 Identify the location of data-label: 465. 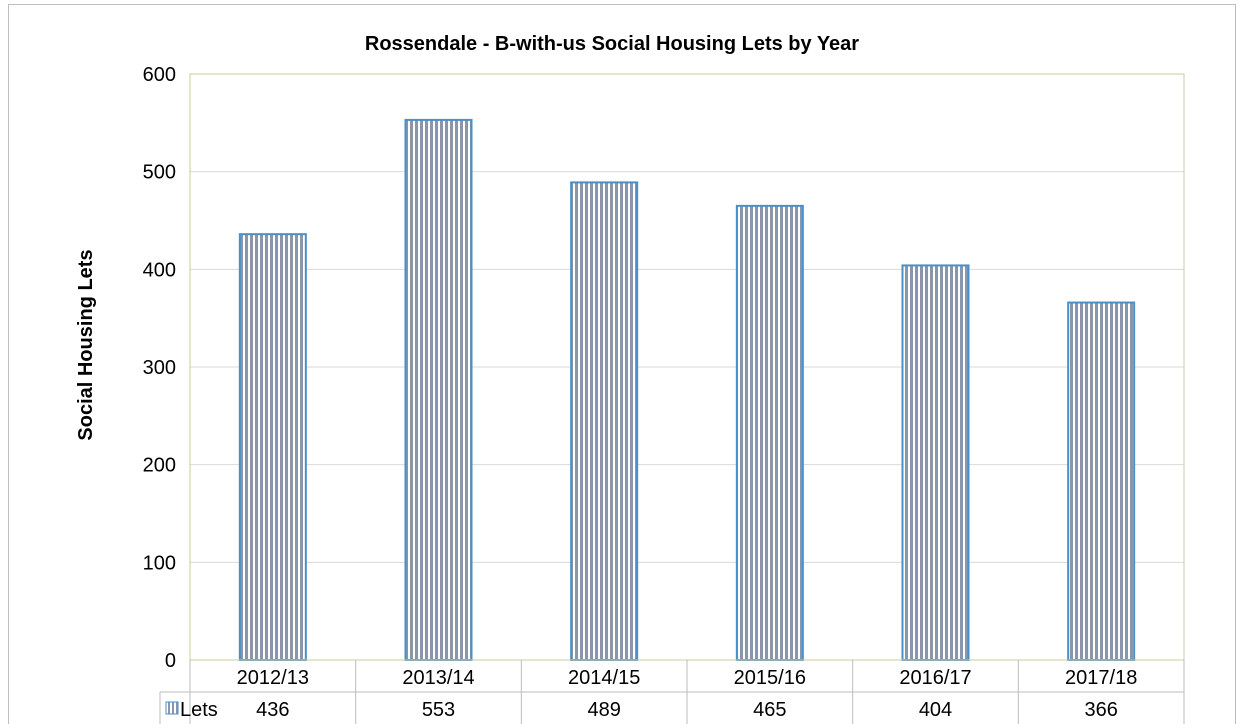
(769, 710).